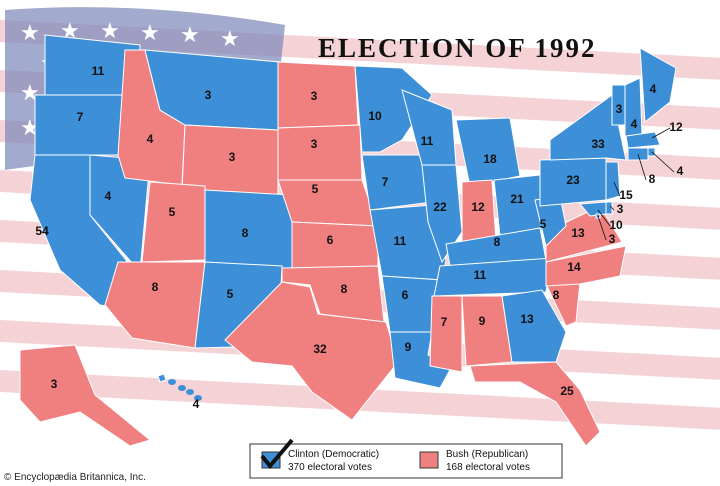 The image size is (720, 486). What do you see at coordinates (574, 267) in the screenshot?
I see `state-votes: 14` at bounding box center [574, 267].